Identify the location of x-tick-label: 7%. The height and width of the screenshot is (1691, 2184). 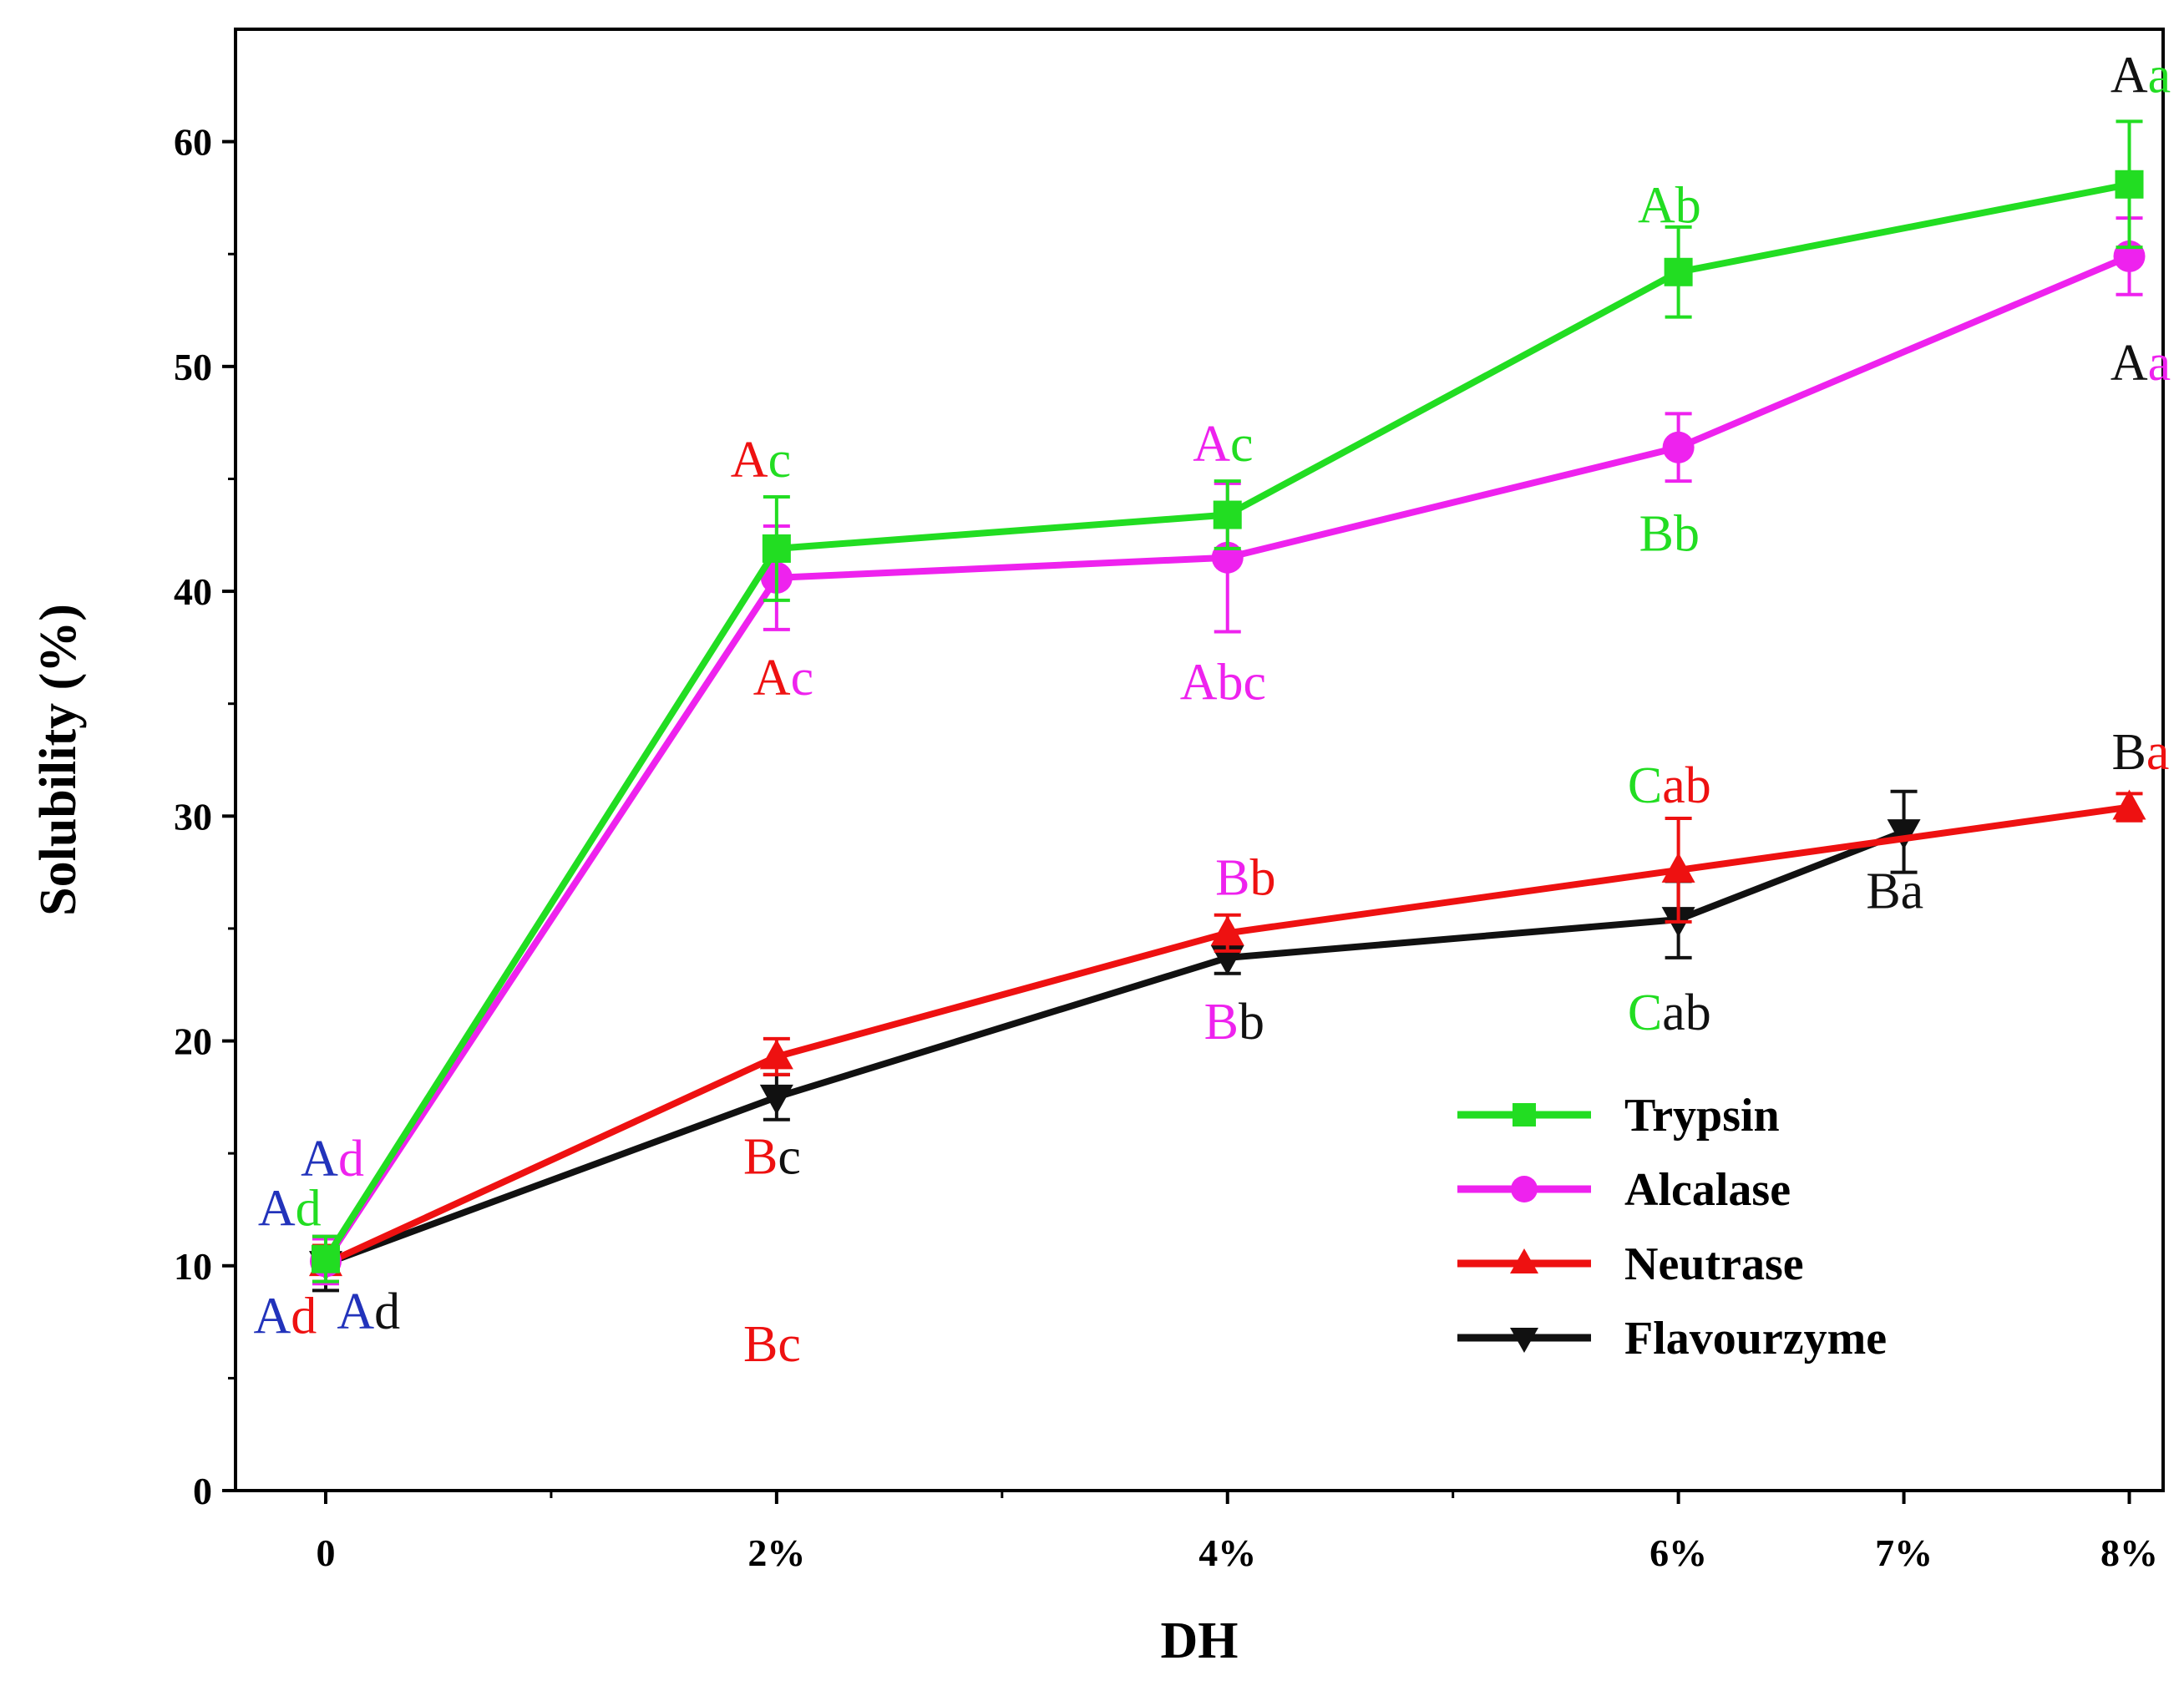
(1904, 1553).